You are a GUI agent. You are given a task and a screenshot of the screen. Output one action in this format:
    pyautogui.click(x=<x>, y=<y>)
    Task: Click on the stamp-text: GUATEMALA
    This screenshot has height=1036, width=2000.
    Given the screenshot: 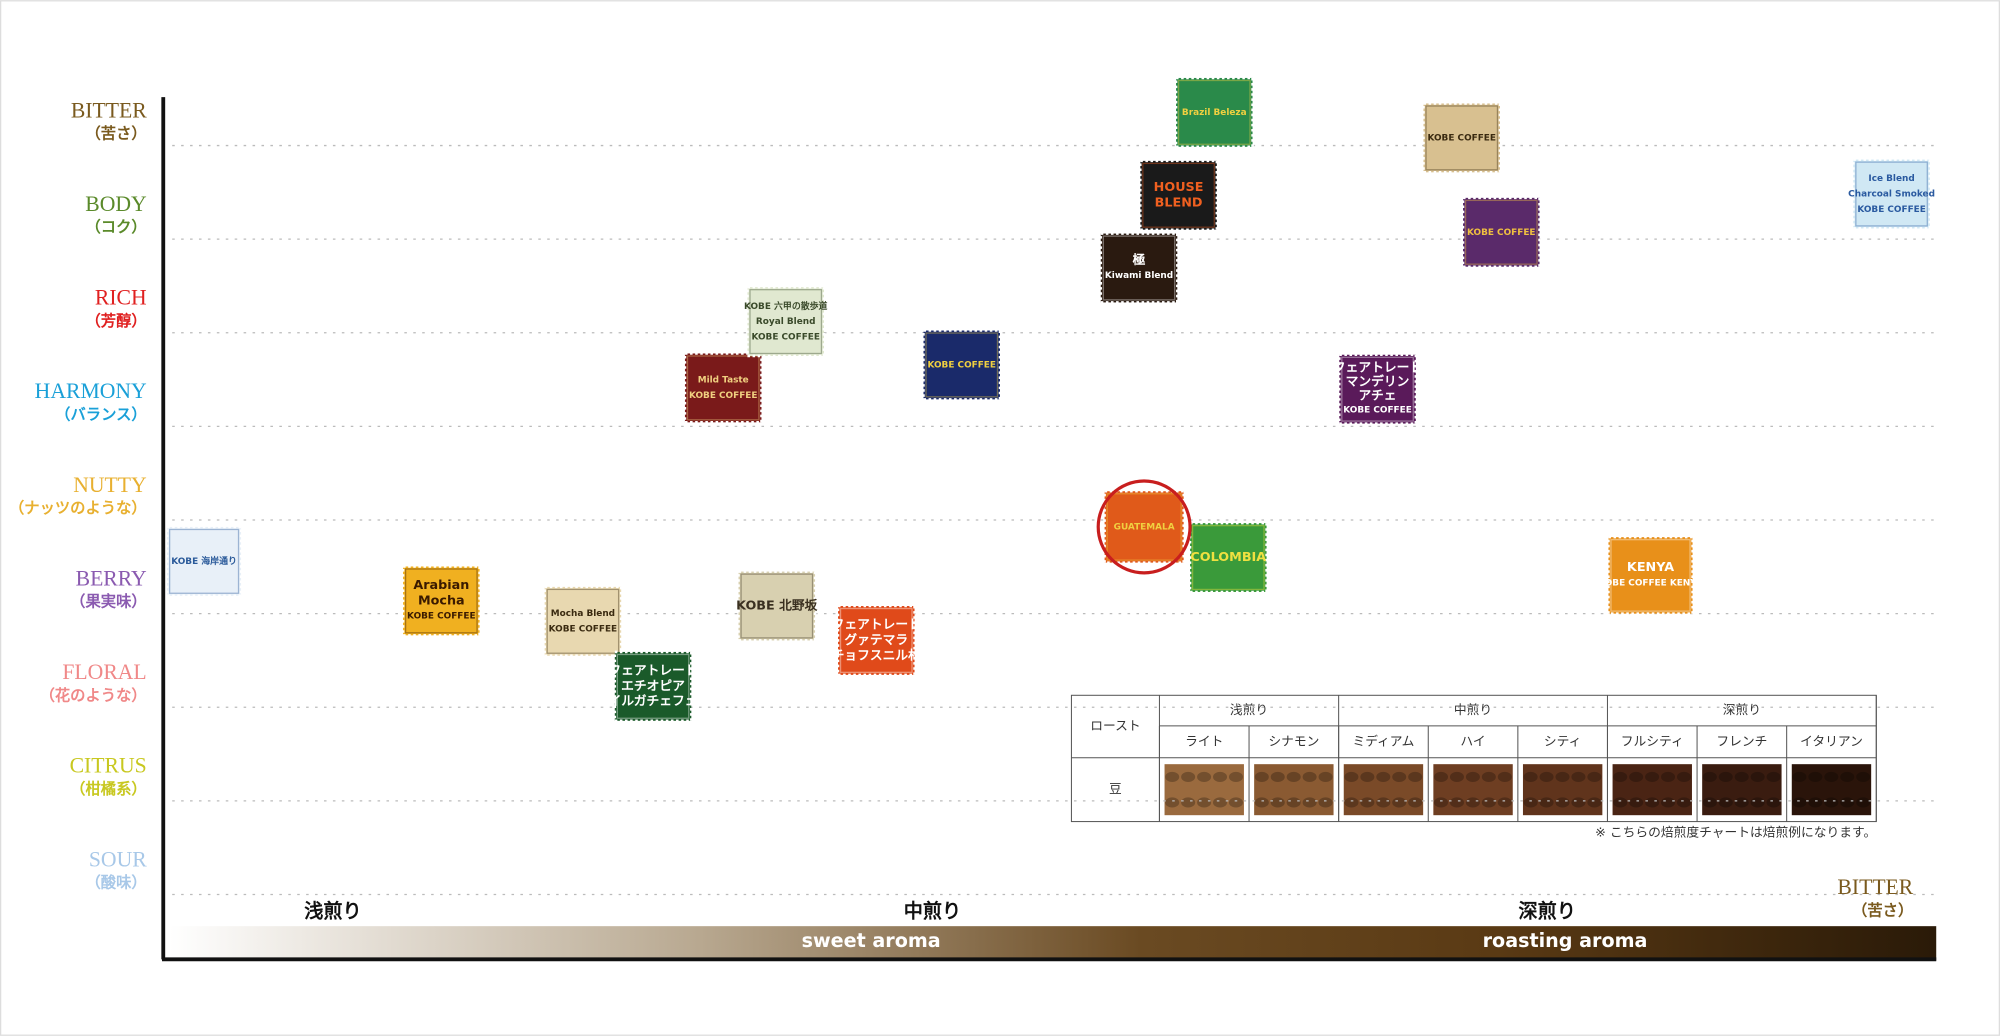 What is the action you would take?
    pyautogui.click(x=1144, y=527)
    